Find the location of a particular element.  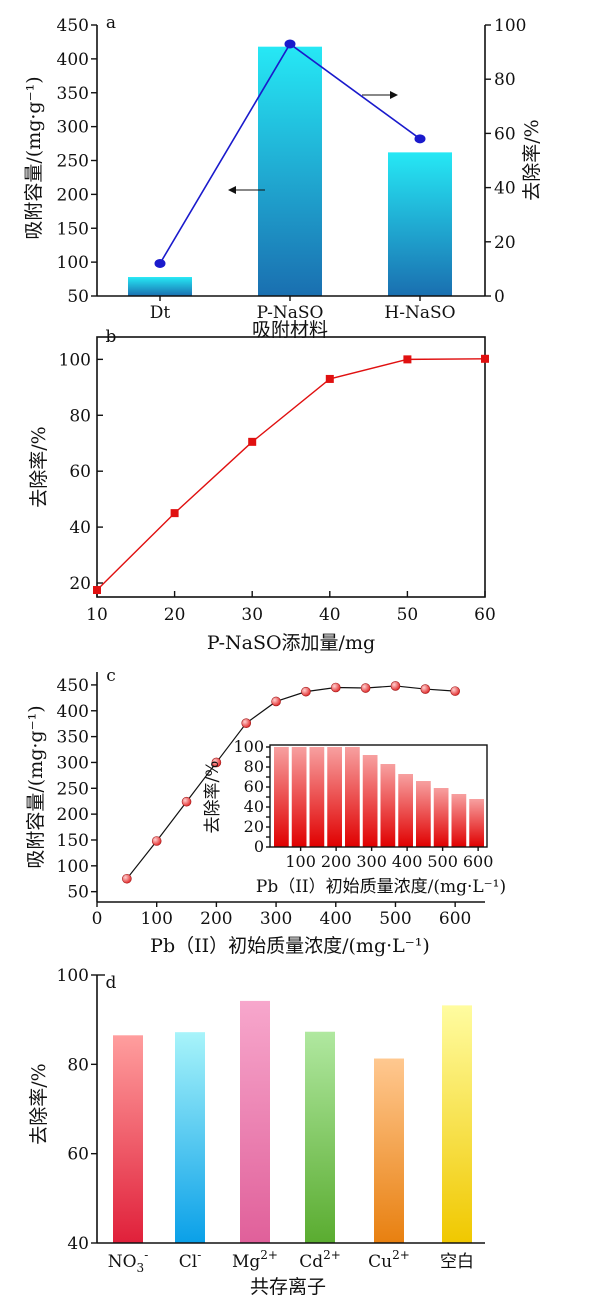

inset-y-axis-label: 去除率/% is located at coordinates (213, 797).